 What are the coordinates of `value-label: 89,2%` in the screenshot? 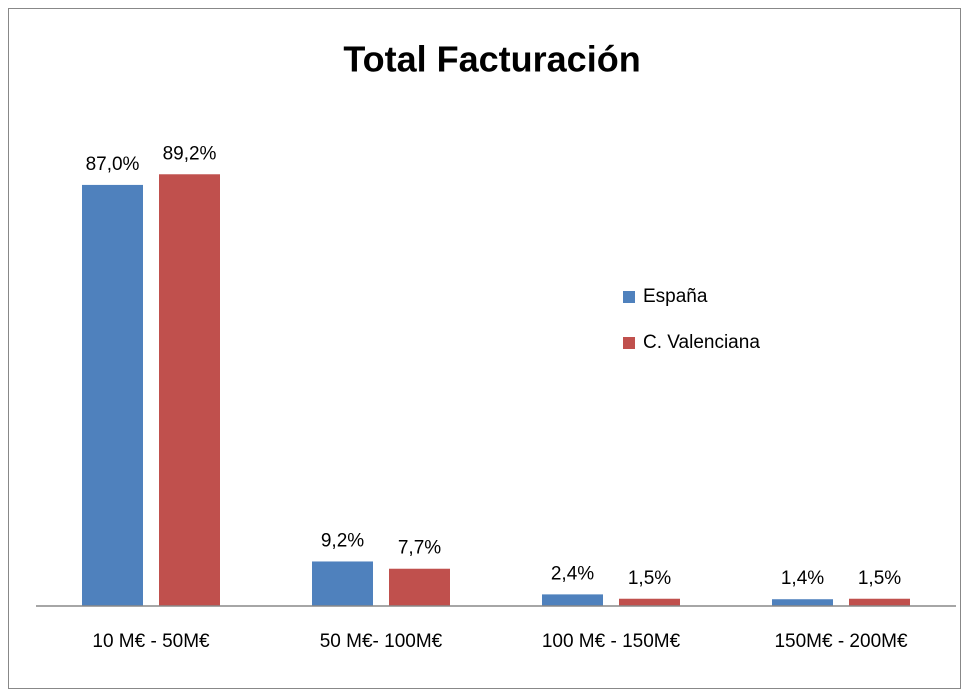 It's located at (190, 153).